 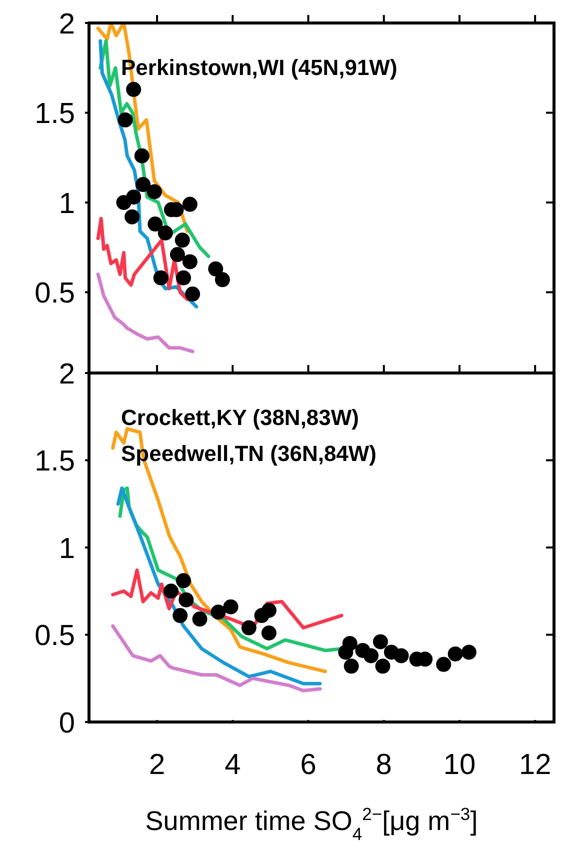 I want to click on x-tick-label: 10, so click(x=459, y=765).